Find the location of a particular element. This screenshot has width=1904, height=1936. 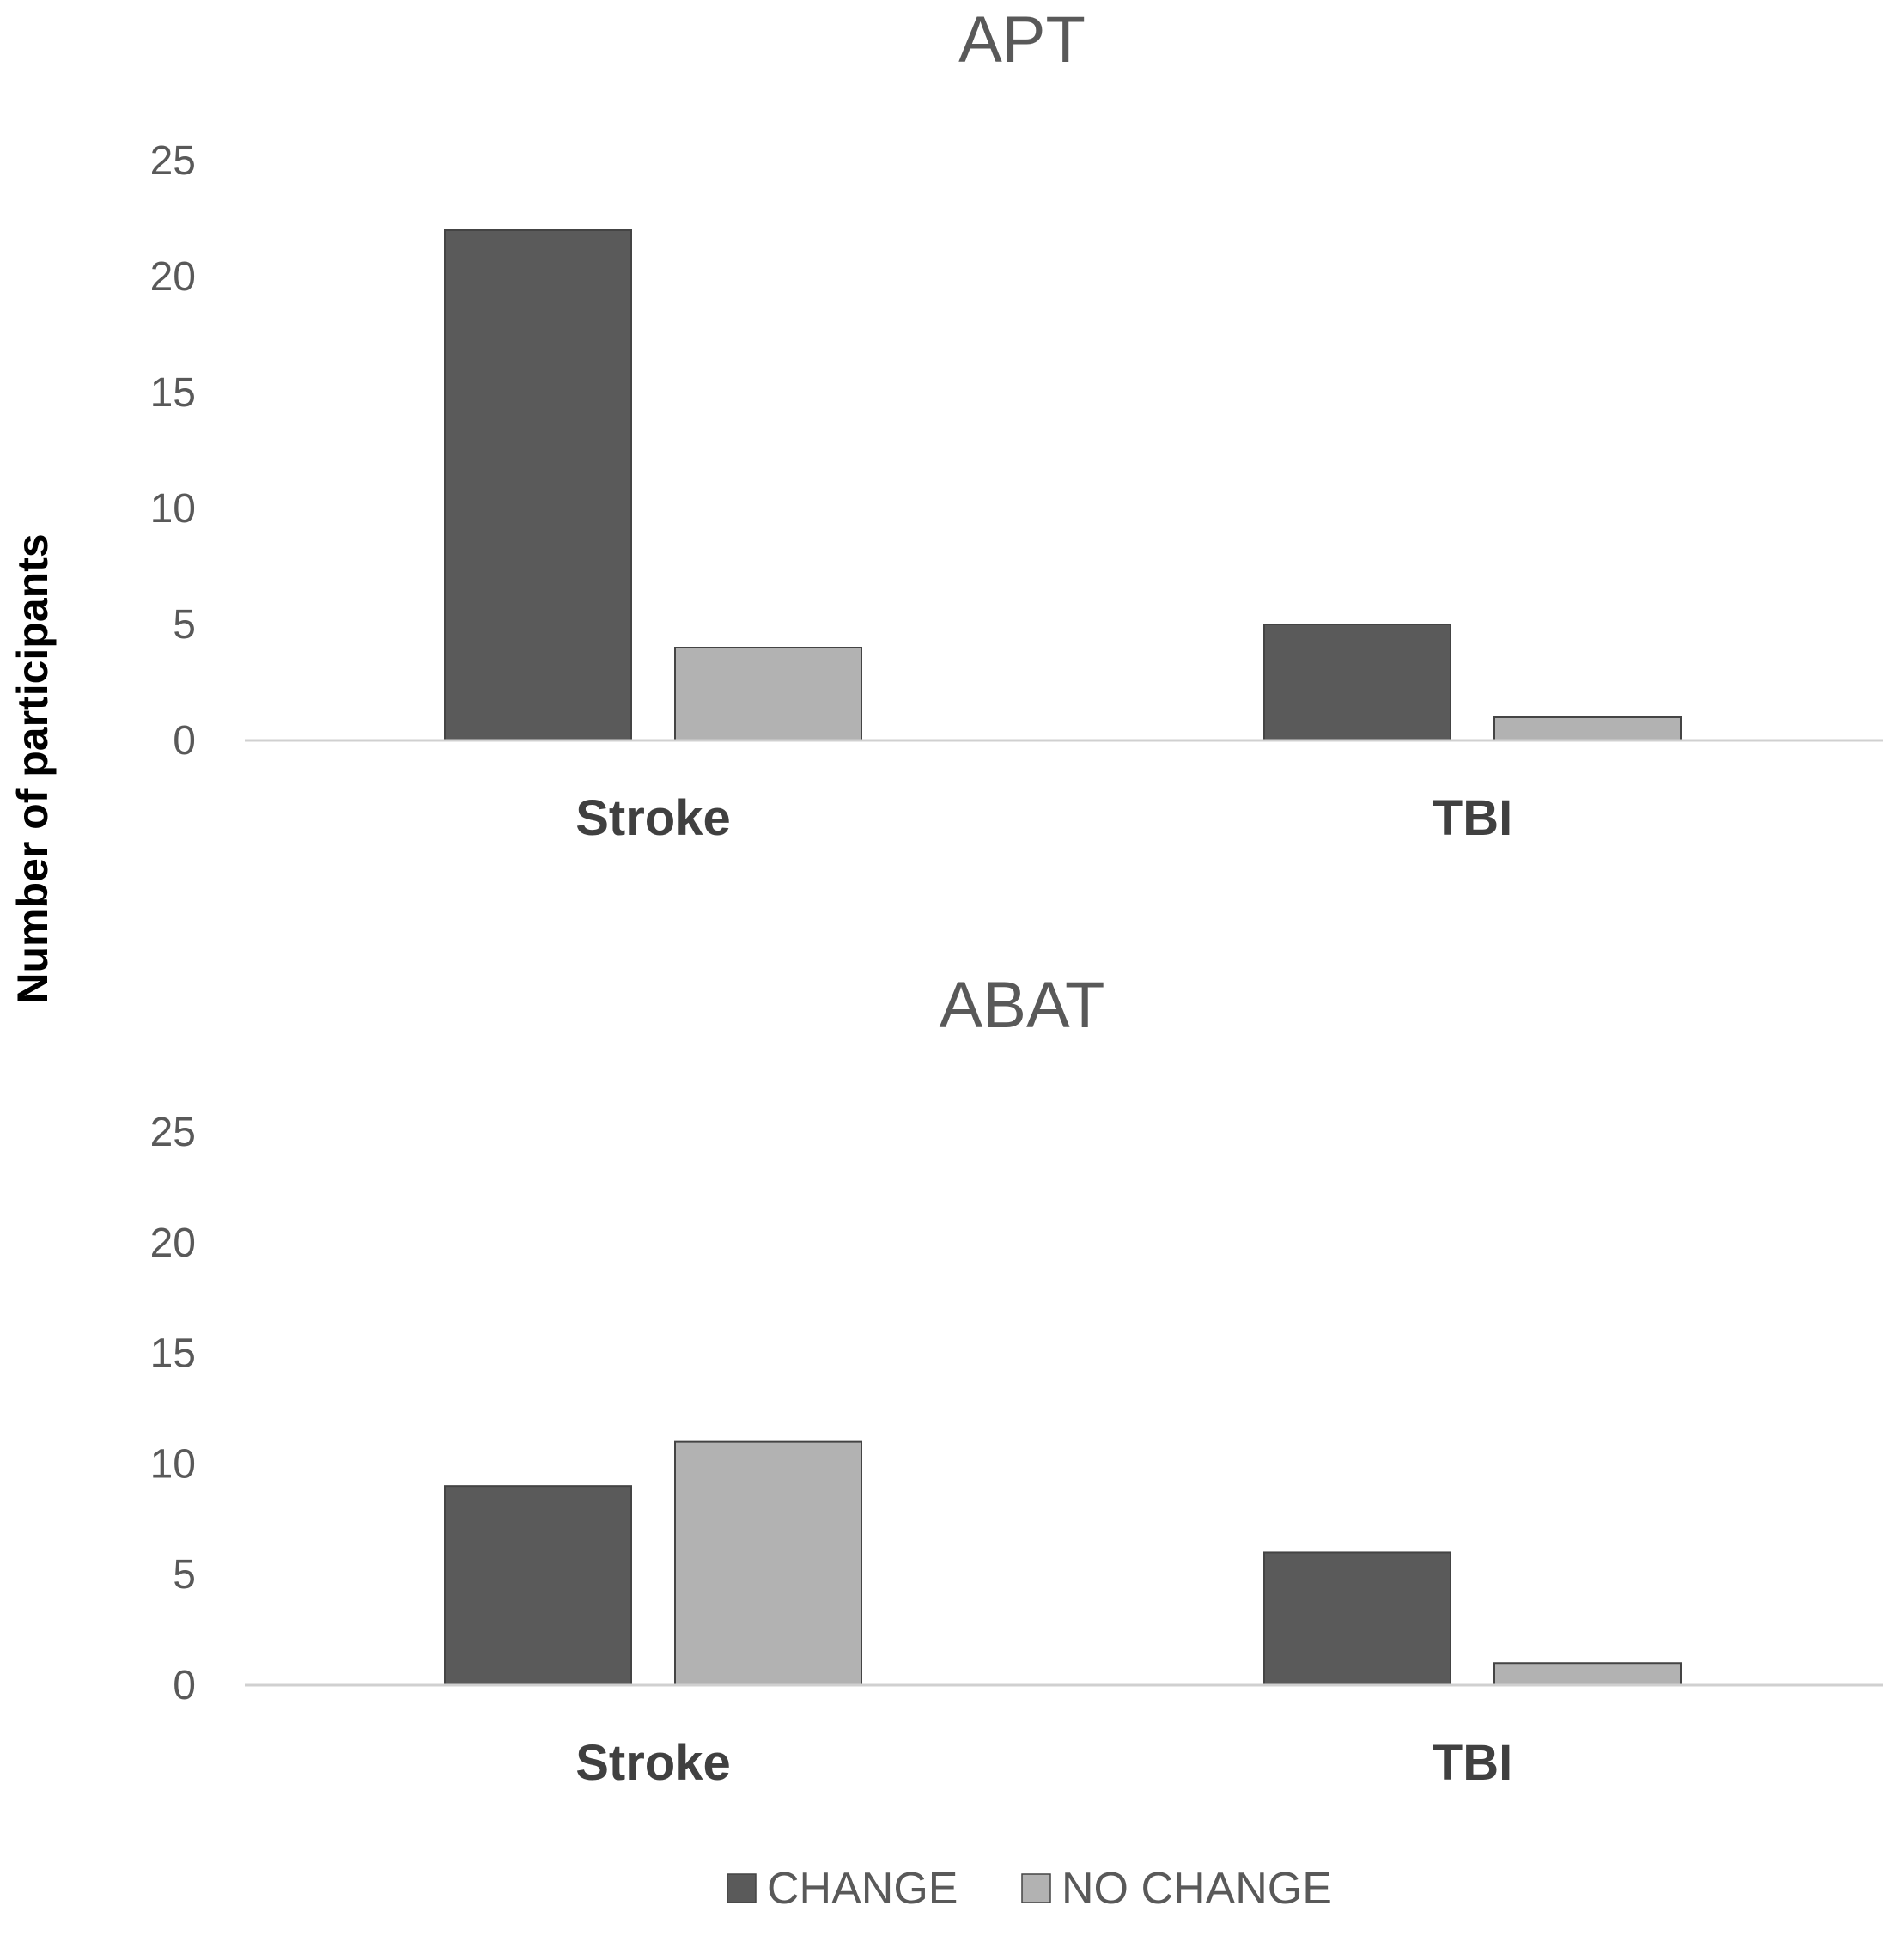

legend-label: CHANGE is located at coordinates (863, 1889).